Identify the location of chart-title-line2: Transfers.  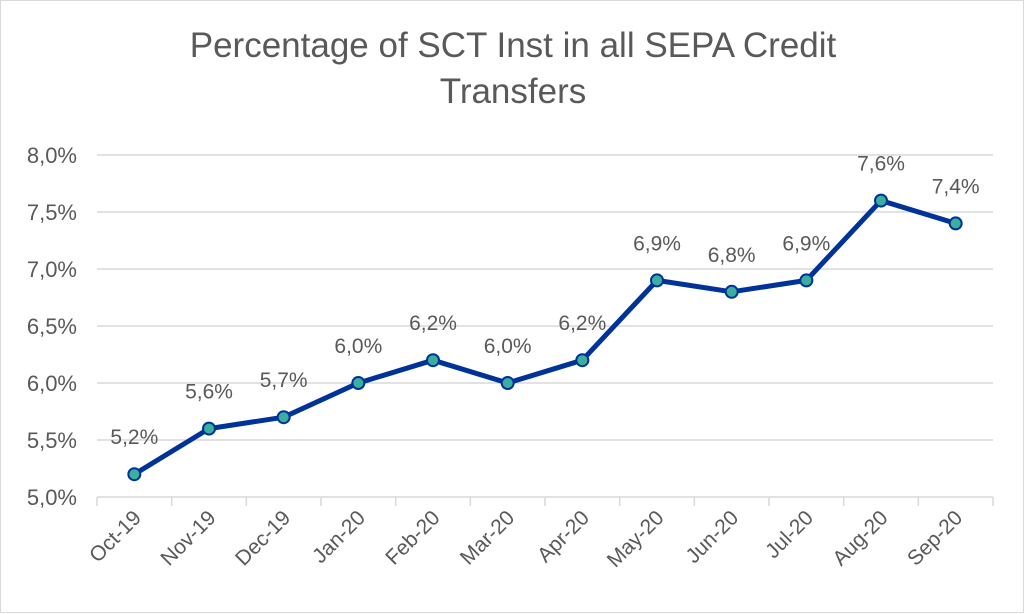
(513, 91).